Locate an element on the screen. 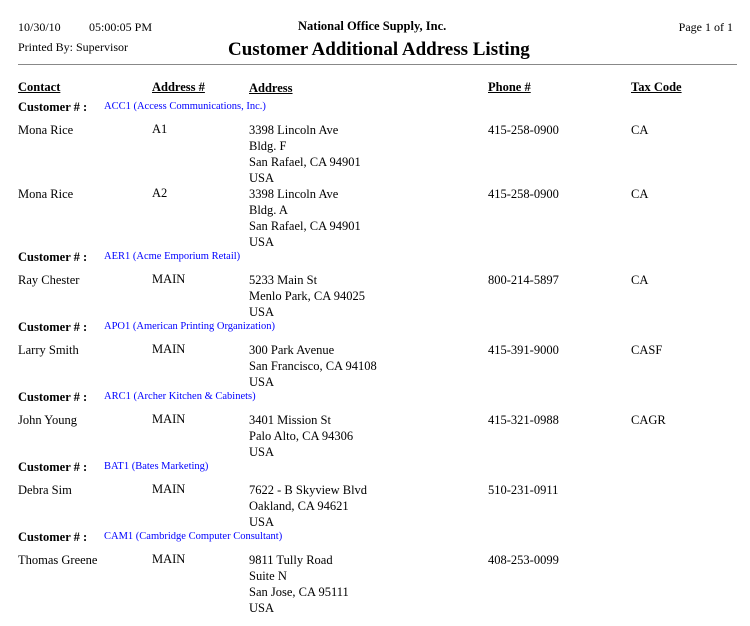 This screenshot has height=626, width=750. address-cell: 5233 Main St Menlo Park, CA 94025 USA is located at coordinates (499, 296).